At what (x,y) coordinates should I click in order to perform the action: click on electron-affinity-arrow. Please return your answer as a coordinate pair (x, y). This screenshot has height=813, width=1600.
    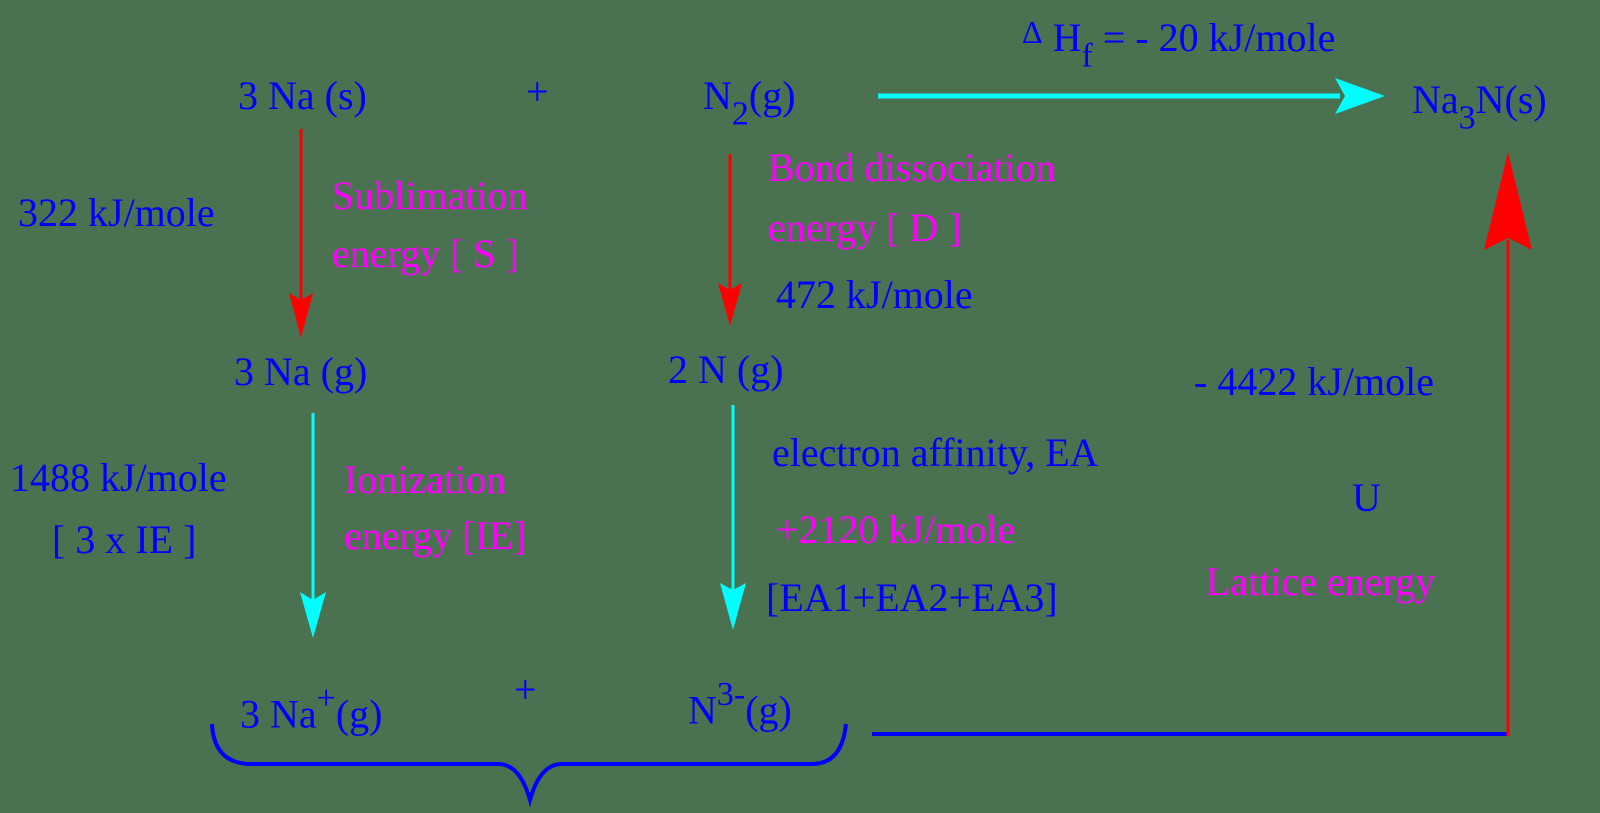
    Looking at the image, I should click on (733, 517).